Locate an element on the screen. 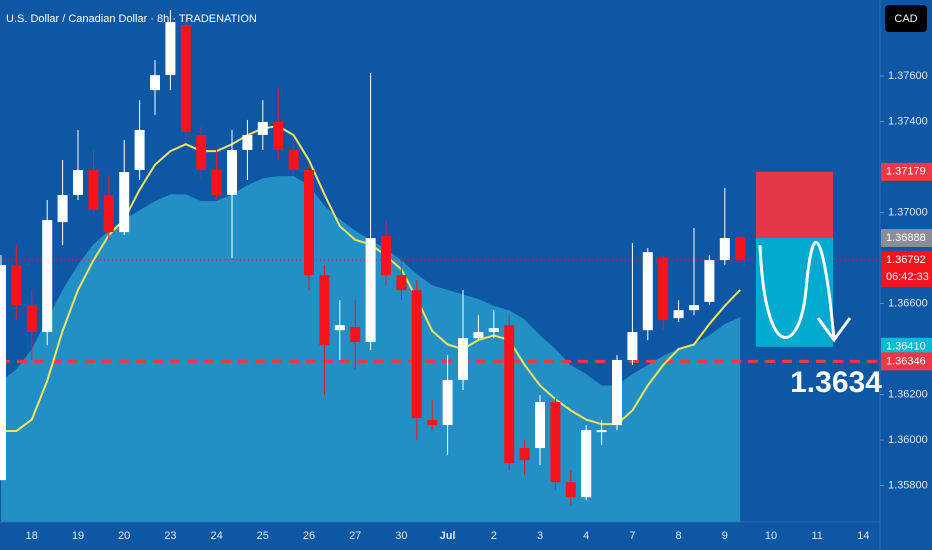 The width and height of the screenshot is (932, 550). price-tag-label: 1.36346 is located at coordinates (906, 361).